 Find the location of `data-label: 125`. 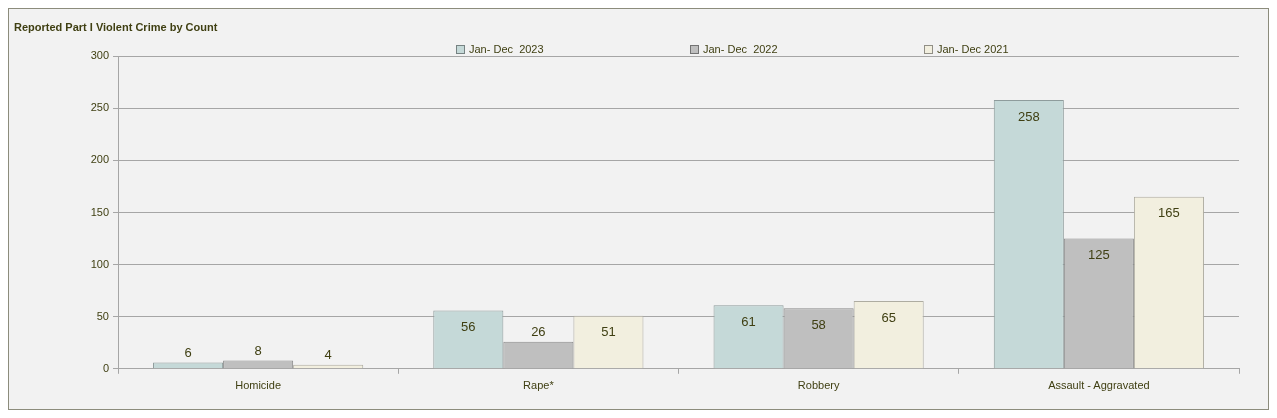

data-label: 125 is located at coordinates (1099, 255).